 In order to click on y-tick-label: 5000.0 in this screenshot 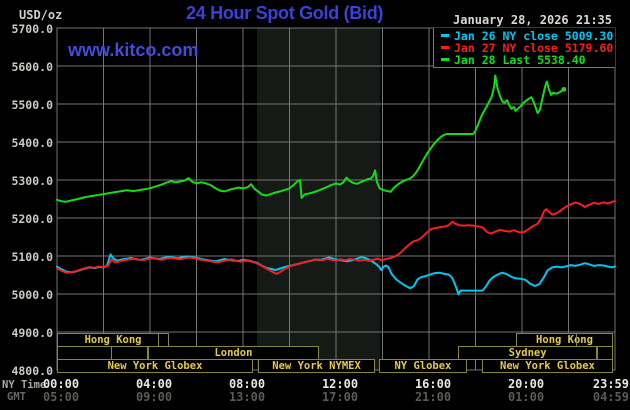, I will do `click(32, 294)`.